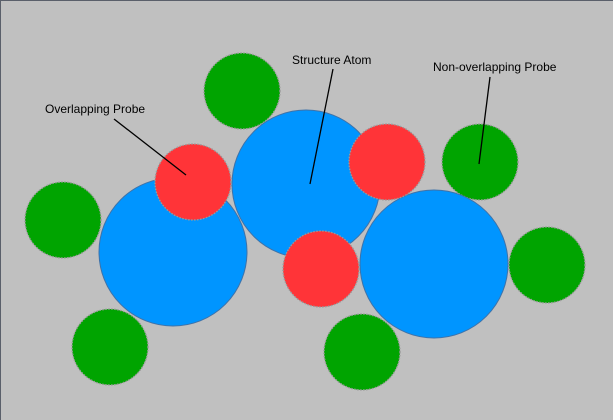 The width and height of the screenshot is (613, 420). I want to click on callout-structure-atom: Structure Atom, so click(331, 119).